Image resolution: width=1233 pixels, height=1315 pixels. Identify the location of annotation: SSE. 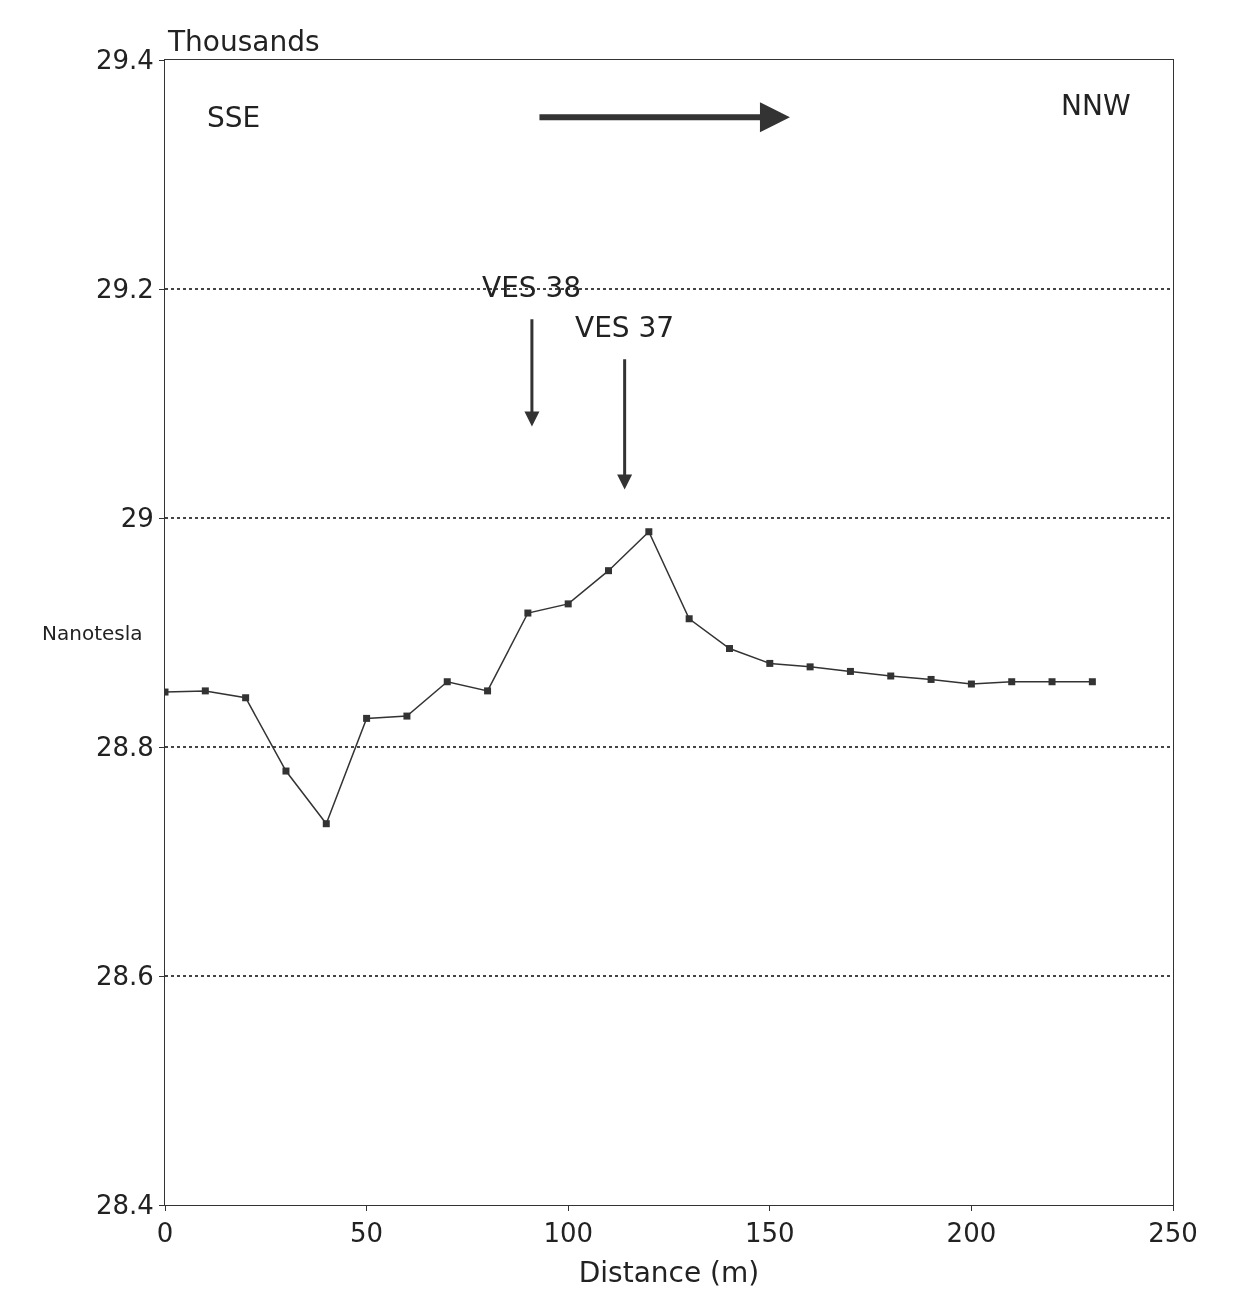
(234, 117).